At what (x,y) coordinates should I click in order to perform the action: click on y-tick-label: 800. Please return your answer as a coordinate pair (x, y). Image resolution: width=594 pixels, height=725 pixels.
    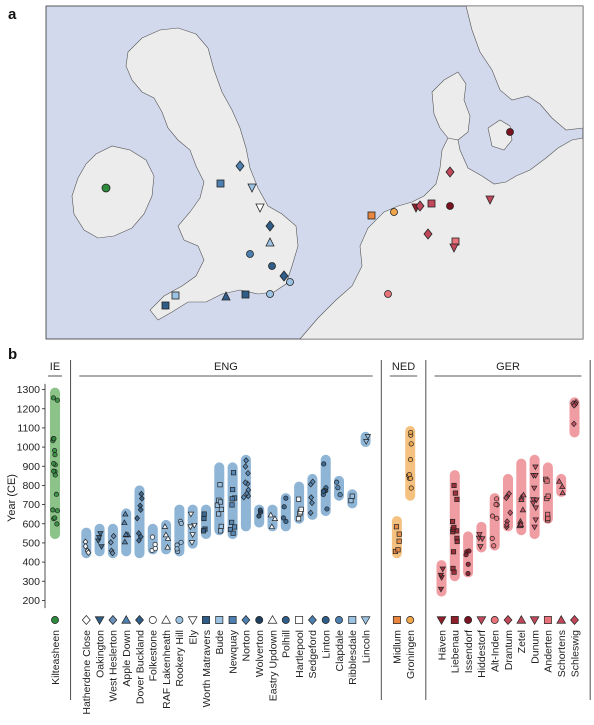
    Looking at the image, I should click on (31, 486).